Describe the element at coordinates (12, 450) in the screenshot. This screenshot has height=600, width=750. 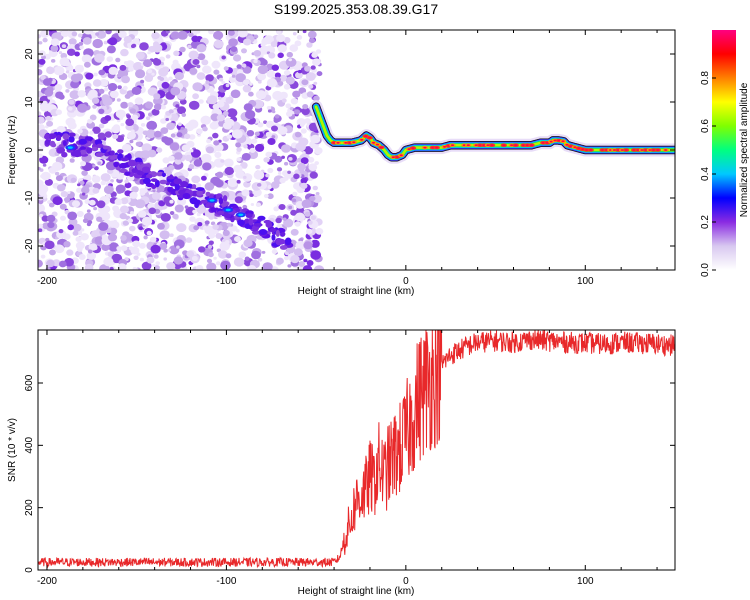
I see `snr-ylabel: SNR (10 * v/v)` at that location.